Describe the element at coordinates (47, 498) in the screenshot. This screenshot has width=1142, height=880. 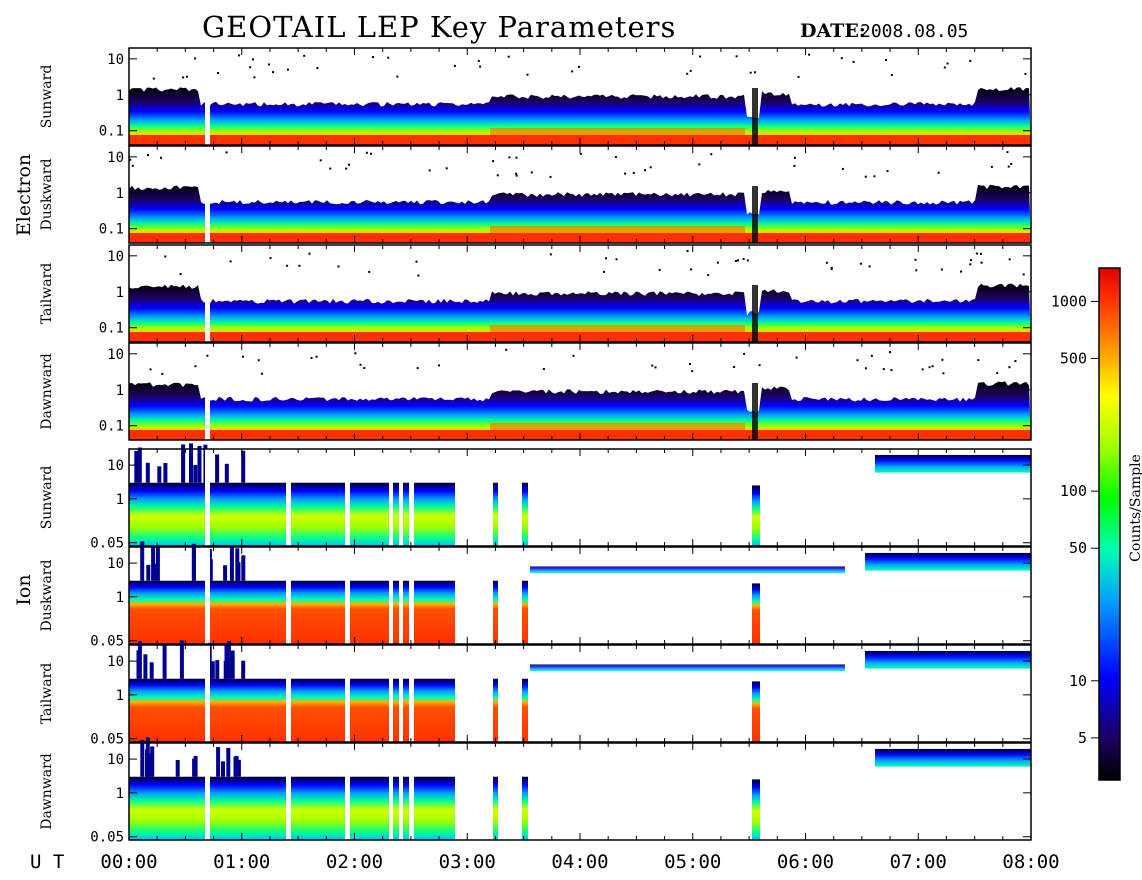
I see `panel-label: Sunward` at that location.